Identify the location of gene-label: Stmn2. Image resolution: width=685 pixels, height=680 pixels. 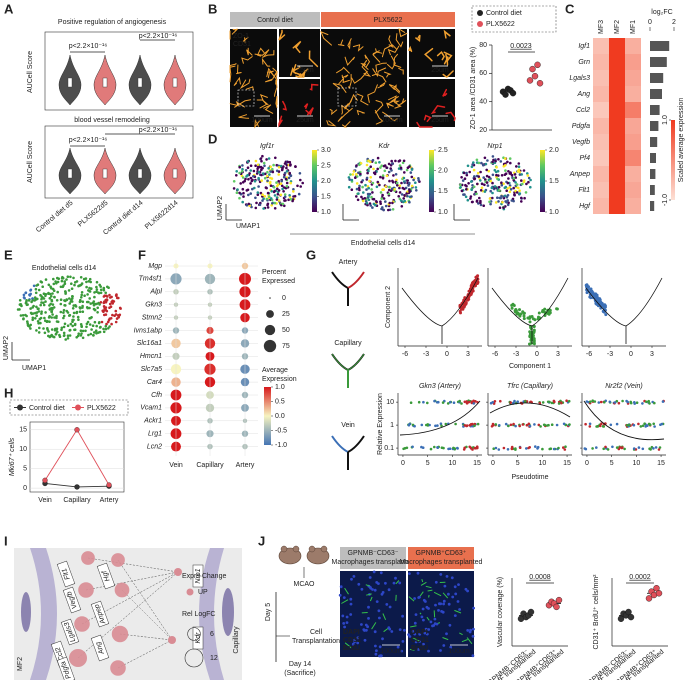
(152, 317).